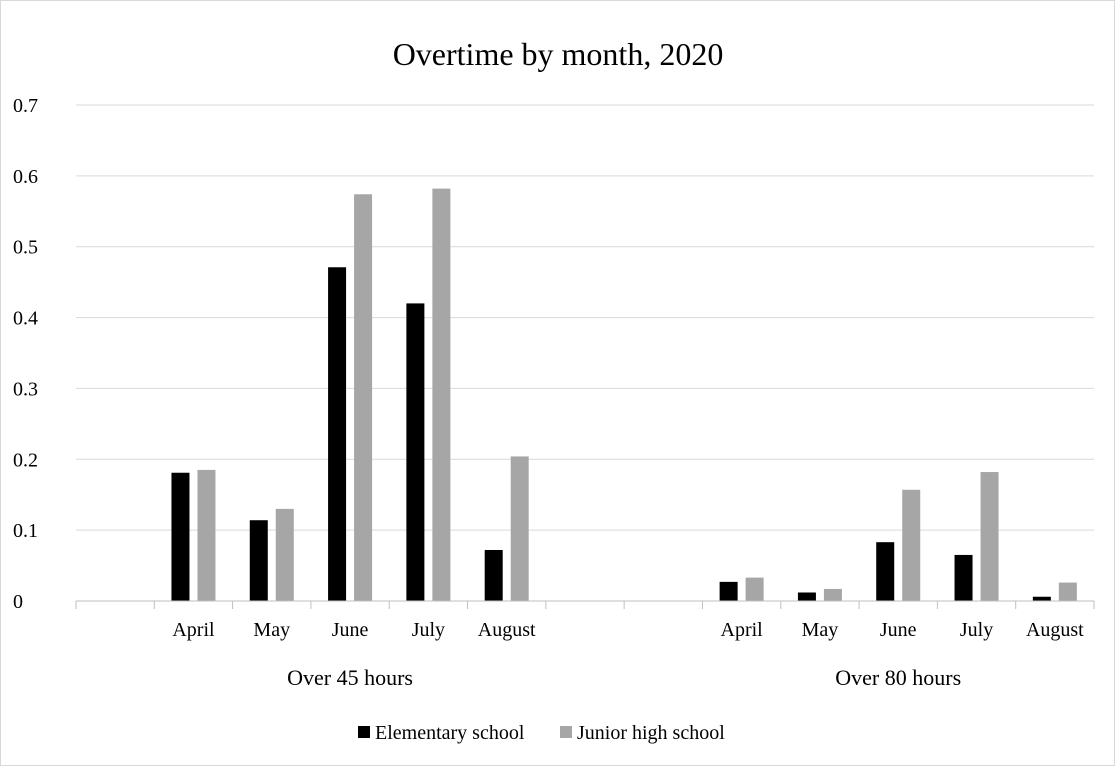 Image resolution: width=1115 pixels, height=767 pixels. Describe the element at coordinates (25, 177) in the screenshot. I see `y-tick-label: 0.6` at that location.